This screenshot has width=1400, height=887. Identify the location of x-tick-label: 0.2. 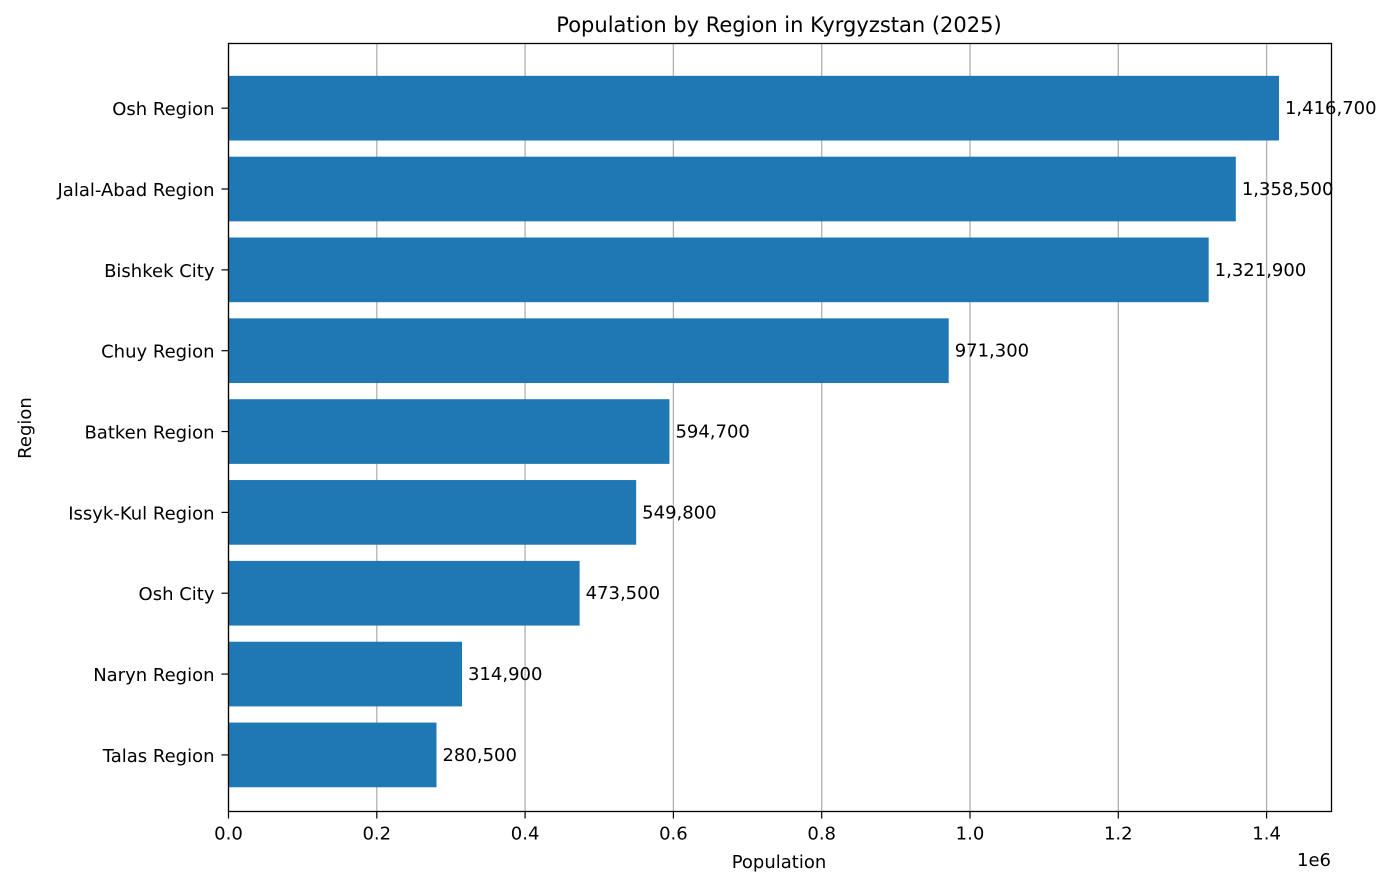
(376, 834).